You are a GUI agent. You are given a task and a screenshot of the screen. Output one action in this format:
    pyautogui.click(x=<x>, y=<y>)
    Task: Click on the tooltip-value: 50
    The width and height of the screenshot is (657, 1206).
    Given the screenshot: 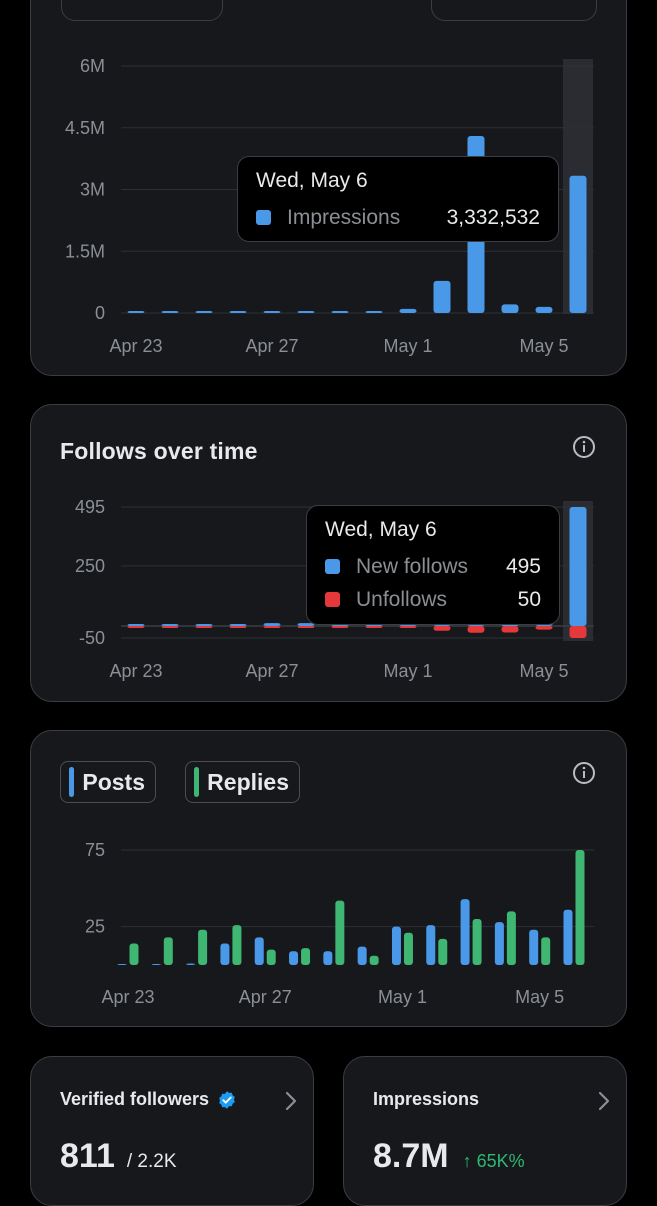 What is the action you would take?
    pyautogui.click(x=529, y=599)
    